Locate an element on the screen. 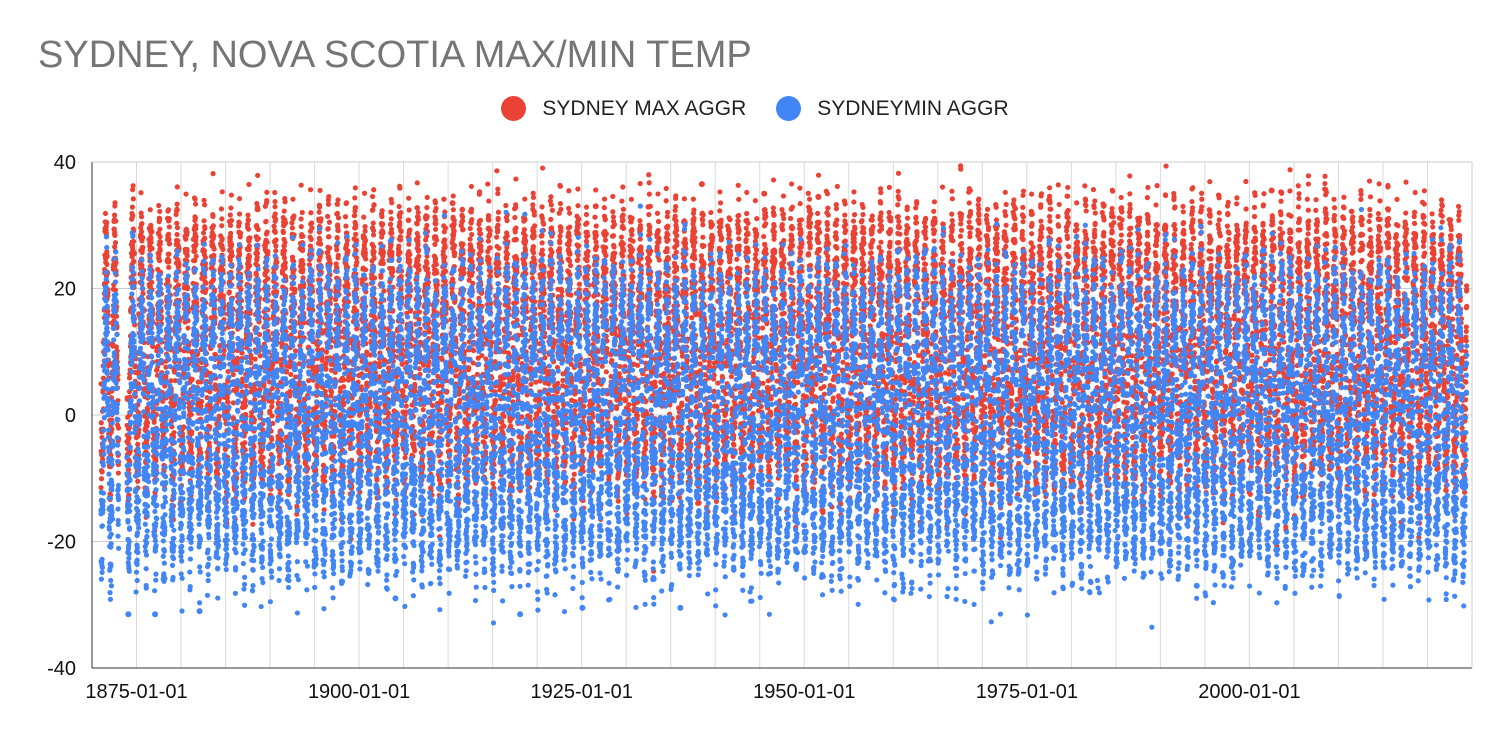 This screenshot has height=742, width=1510. legend-item-max: SYDNEY MAX AGGR is located at coordinates (623, 108).